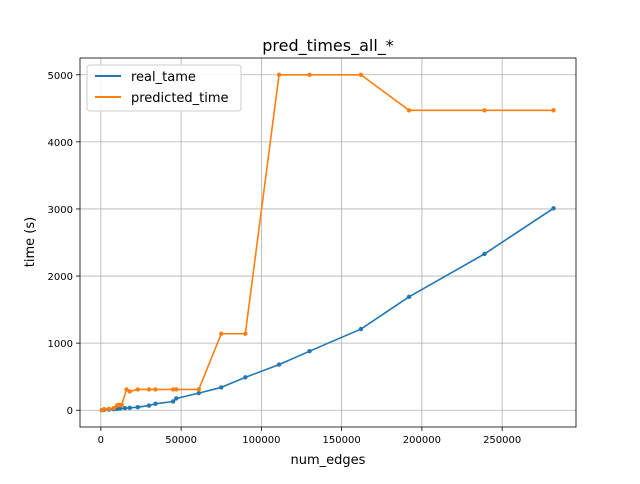  What do you see at coordinates (101, 440) in the screenshot?
I see `x-tick-label: 0` at bounding box center [101, 440].